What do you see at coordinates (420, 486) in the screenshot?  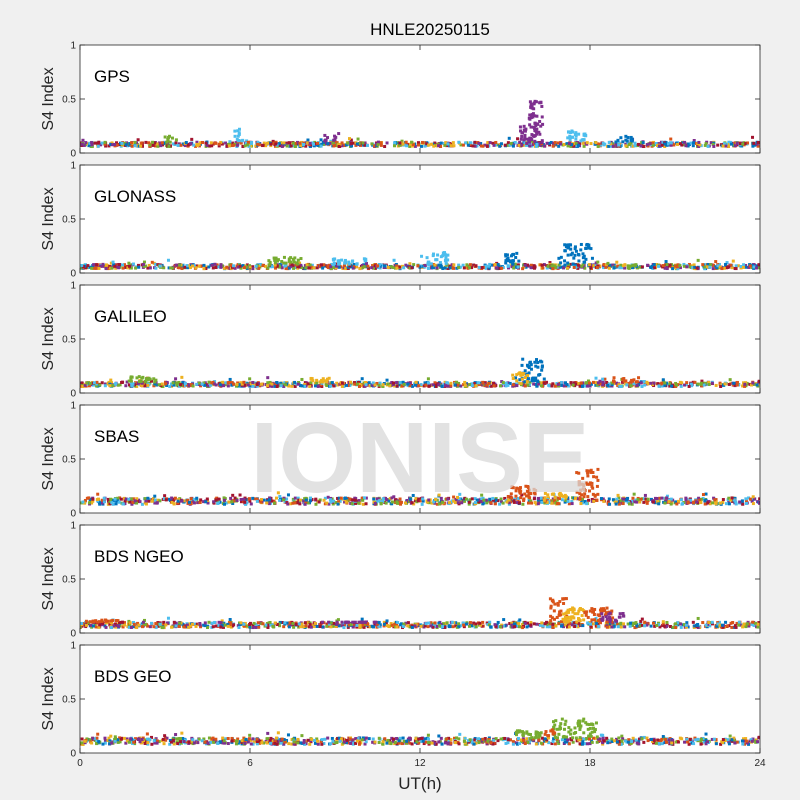 I see `data-points` at bounding box center [420, 486].